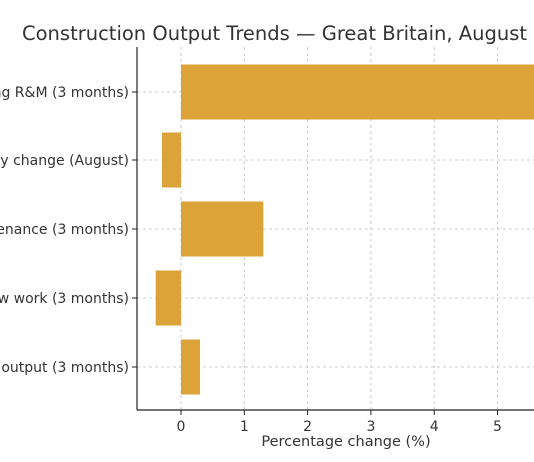 The height and width of the screenshot is (462, 534). I want to click on y-tick-label: Private housing R&M (3 months), so click(64, 93).